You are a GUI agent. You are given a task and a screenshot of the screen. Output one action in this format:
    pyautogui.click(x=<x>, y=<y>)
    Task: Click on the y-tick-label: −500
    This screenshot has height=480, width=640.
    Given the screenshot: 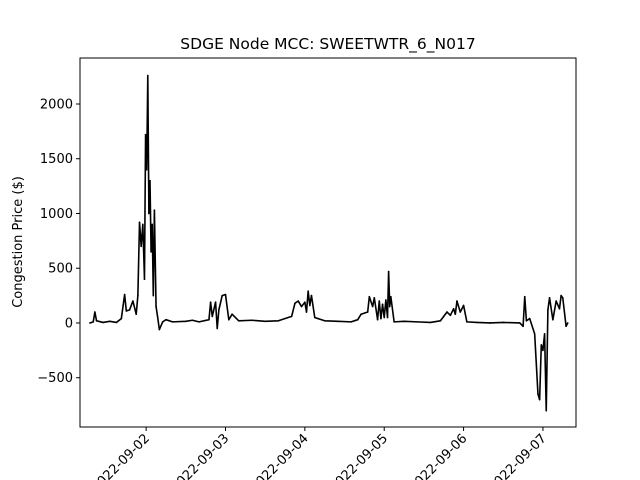 What is the action you would take?
    pyautogui.click(x=55, y=378)
    